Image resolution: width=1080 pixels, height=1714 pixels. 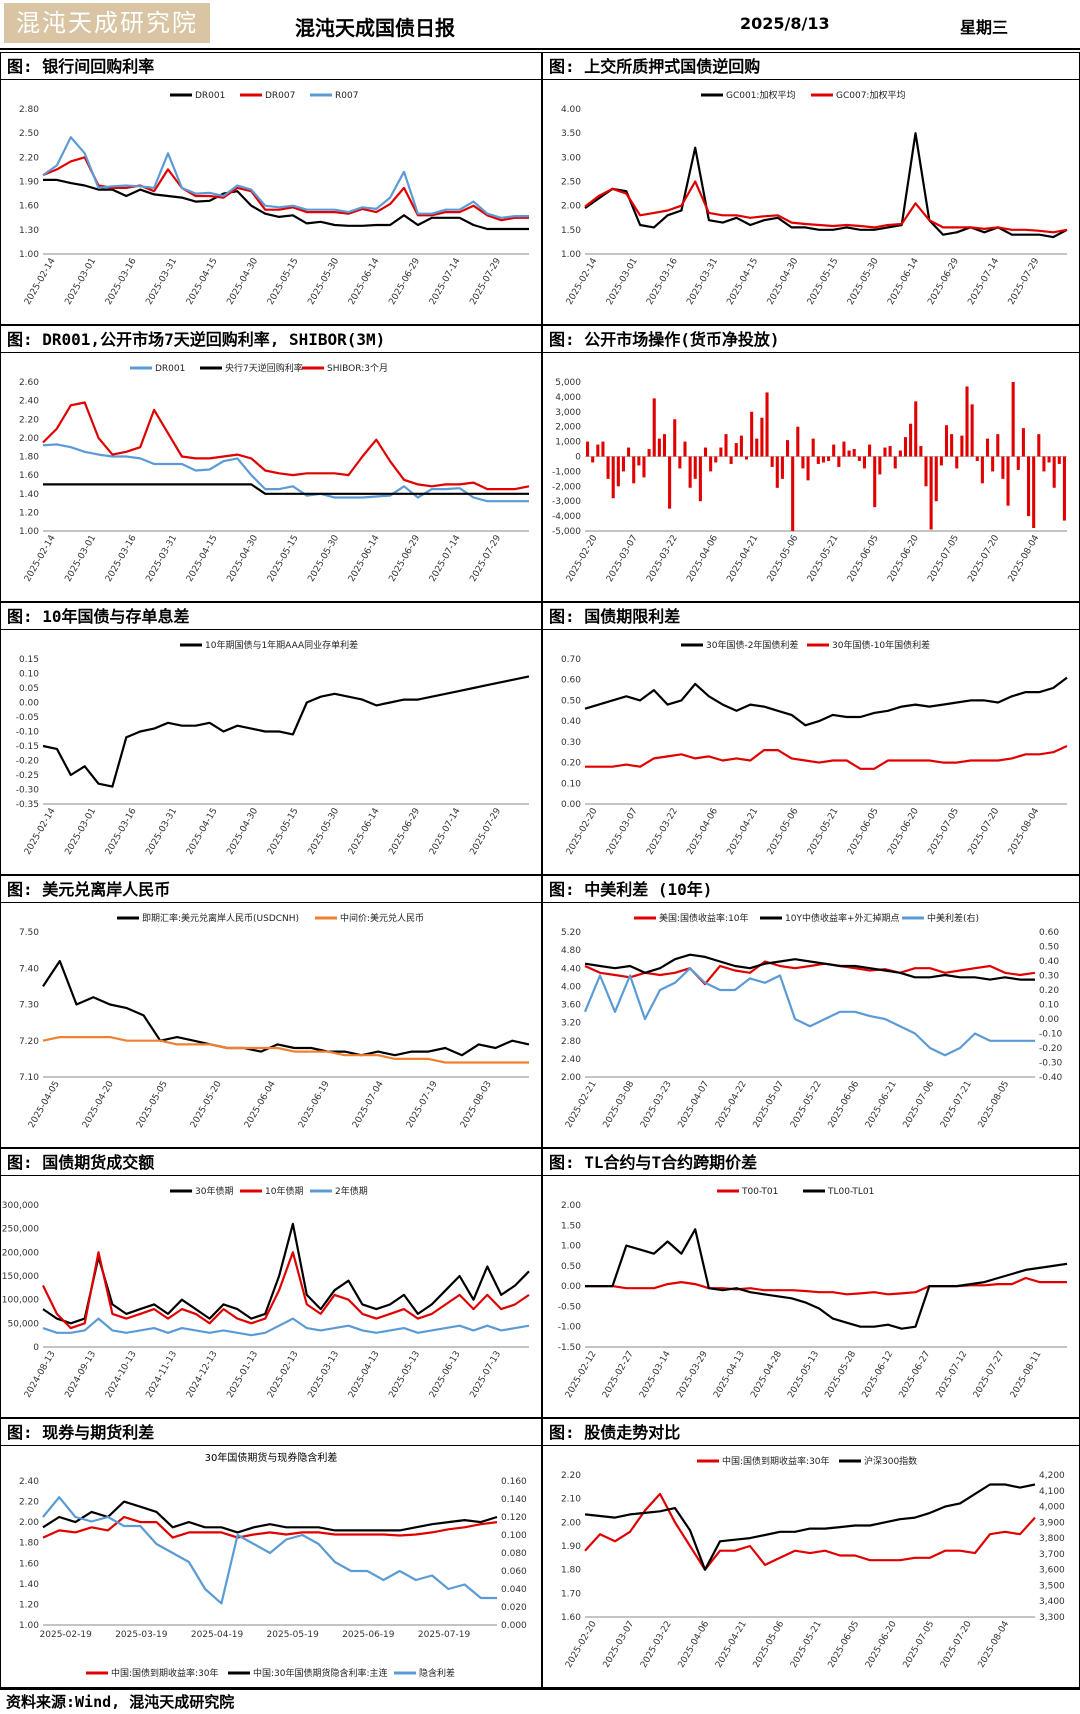 I want to click on panel-title: 图: TL合约与T合约跨期价差, so click(x=811, y=1162).